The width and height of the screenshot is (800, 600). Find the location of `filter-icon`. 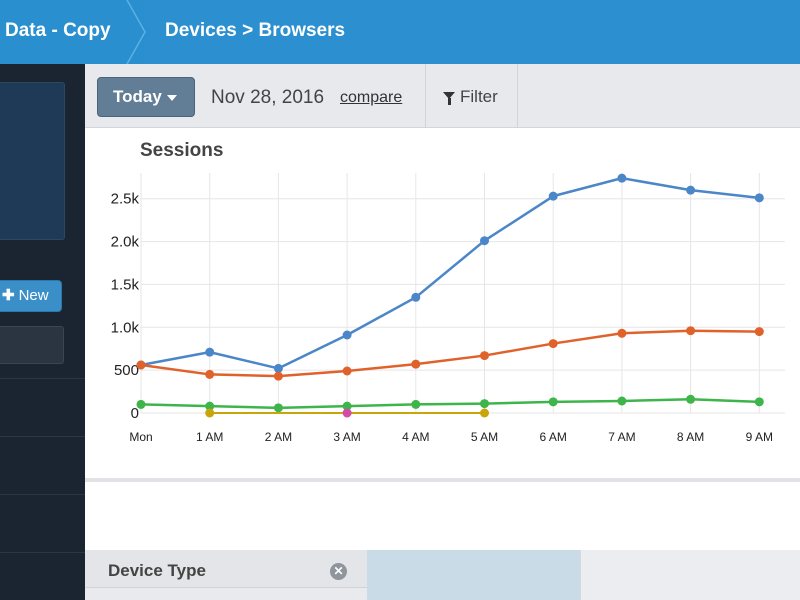

filter-icon is located at coordinates (449, 99).